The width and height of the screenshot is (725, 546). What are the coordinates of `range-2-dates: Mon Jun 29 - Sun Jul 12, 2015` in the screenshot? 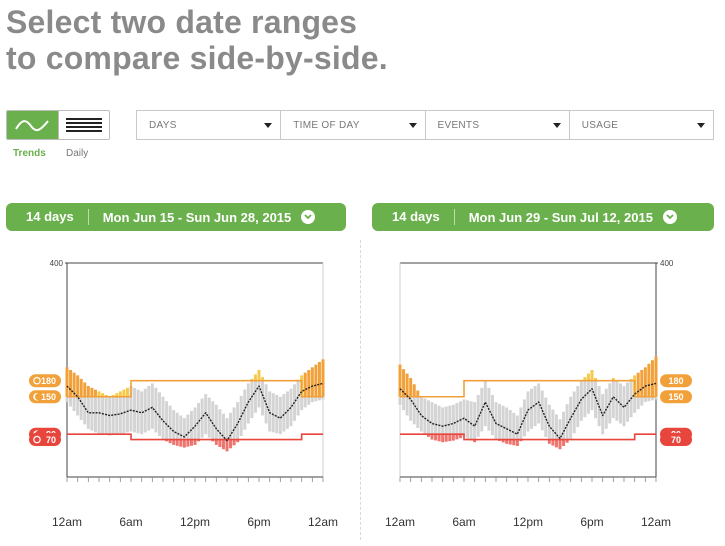 It's located at (560, 217).